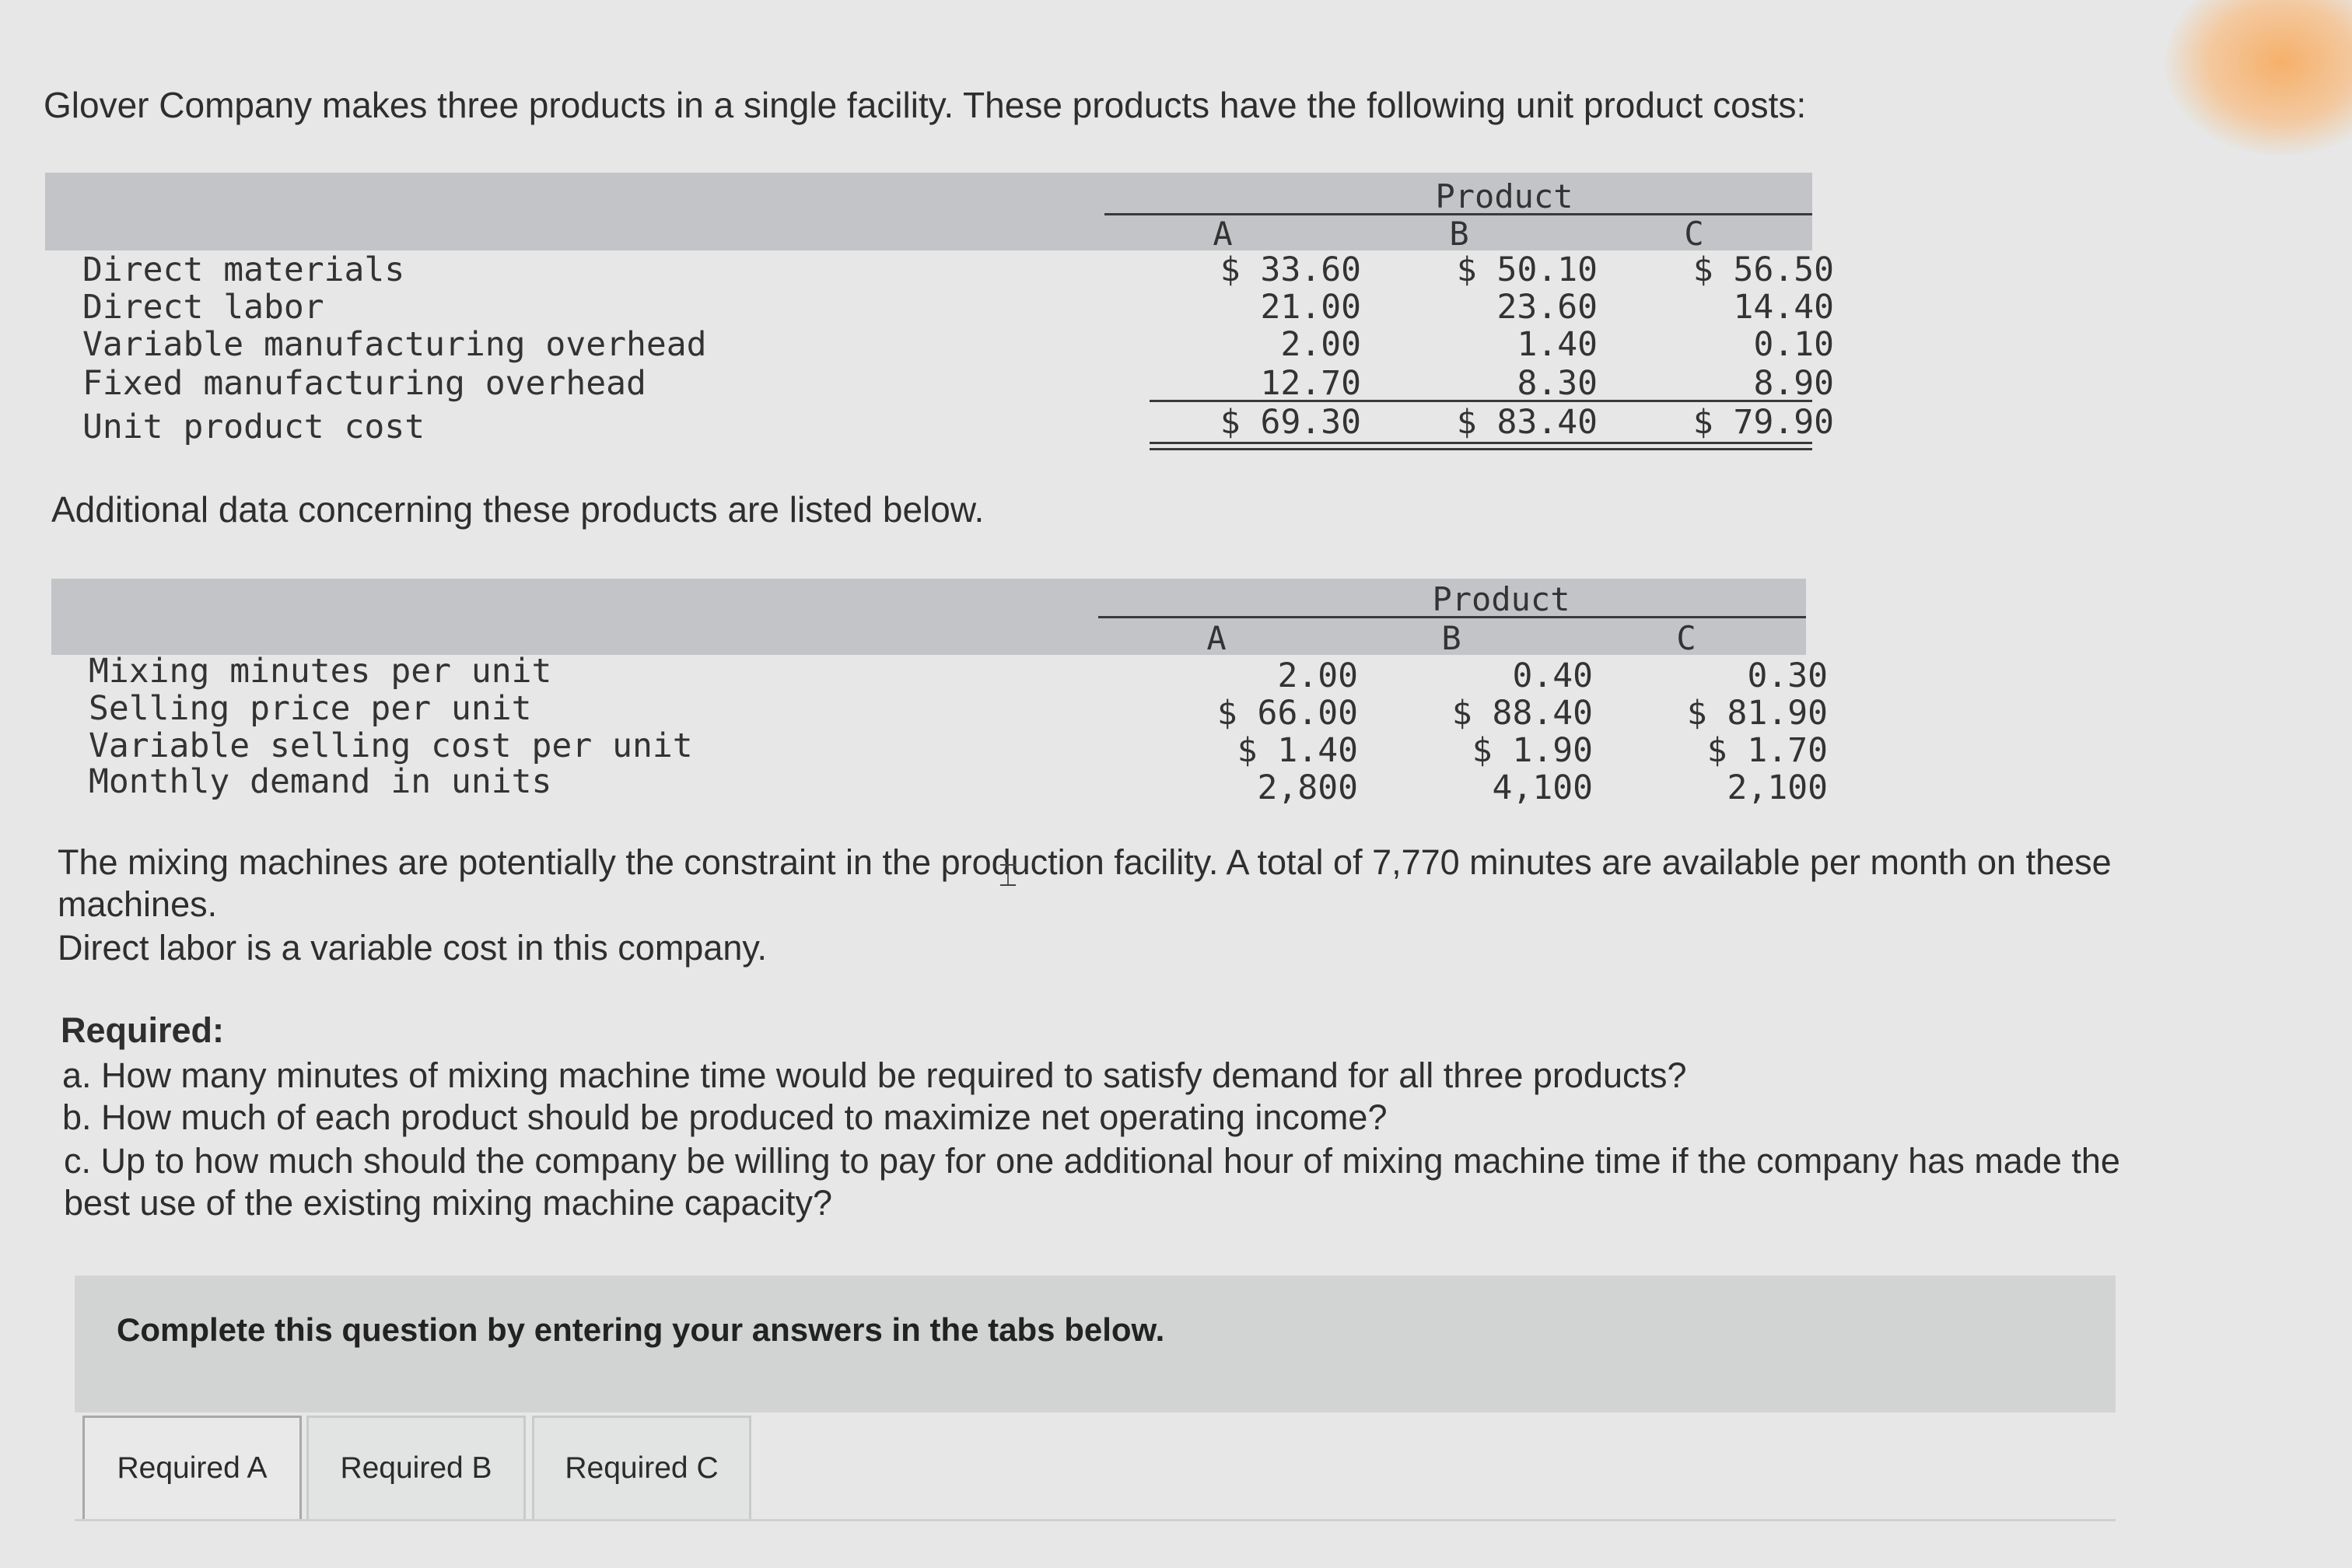 The height and width of the screenshot is (1568, 2352). I want to click on row-label-selling-price: Selling price per unit, so click(310, 708).